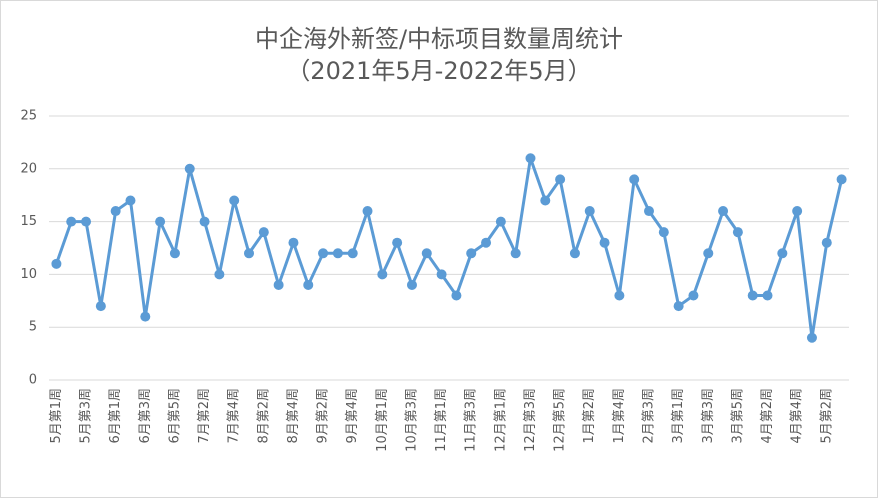 The height and width of the screenshot is (498, 878). What do you see at coordinates (411, 420) in the screenshot?
I see `x-tick-label: 10月第3周` at bounding box center [411, 420].